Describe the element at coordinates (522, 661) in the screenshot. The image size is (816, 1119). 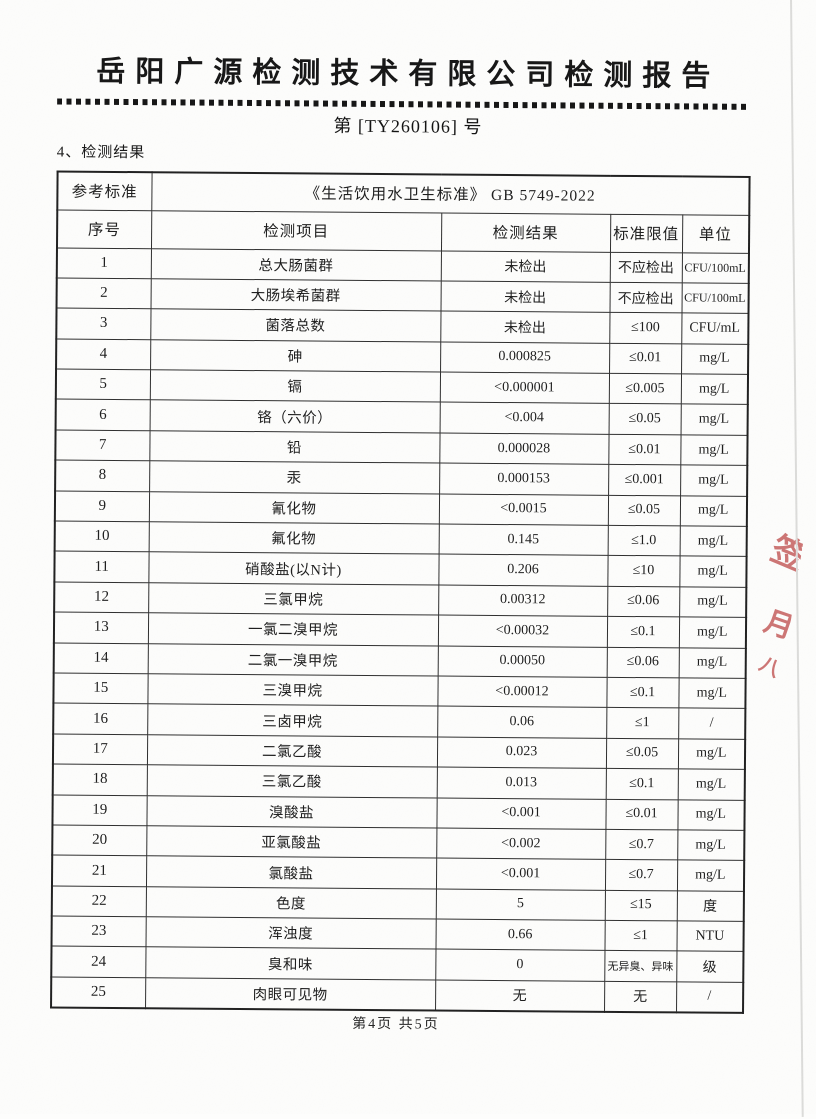
I see `cell-result: 0.00050` at that location.